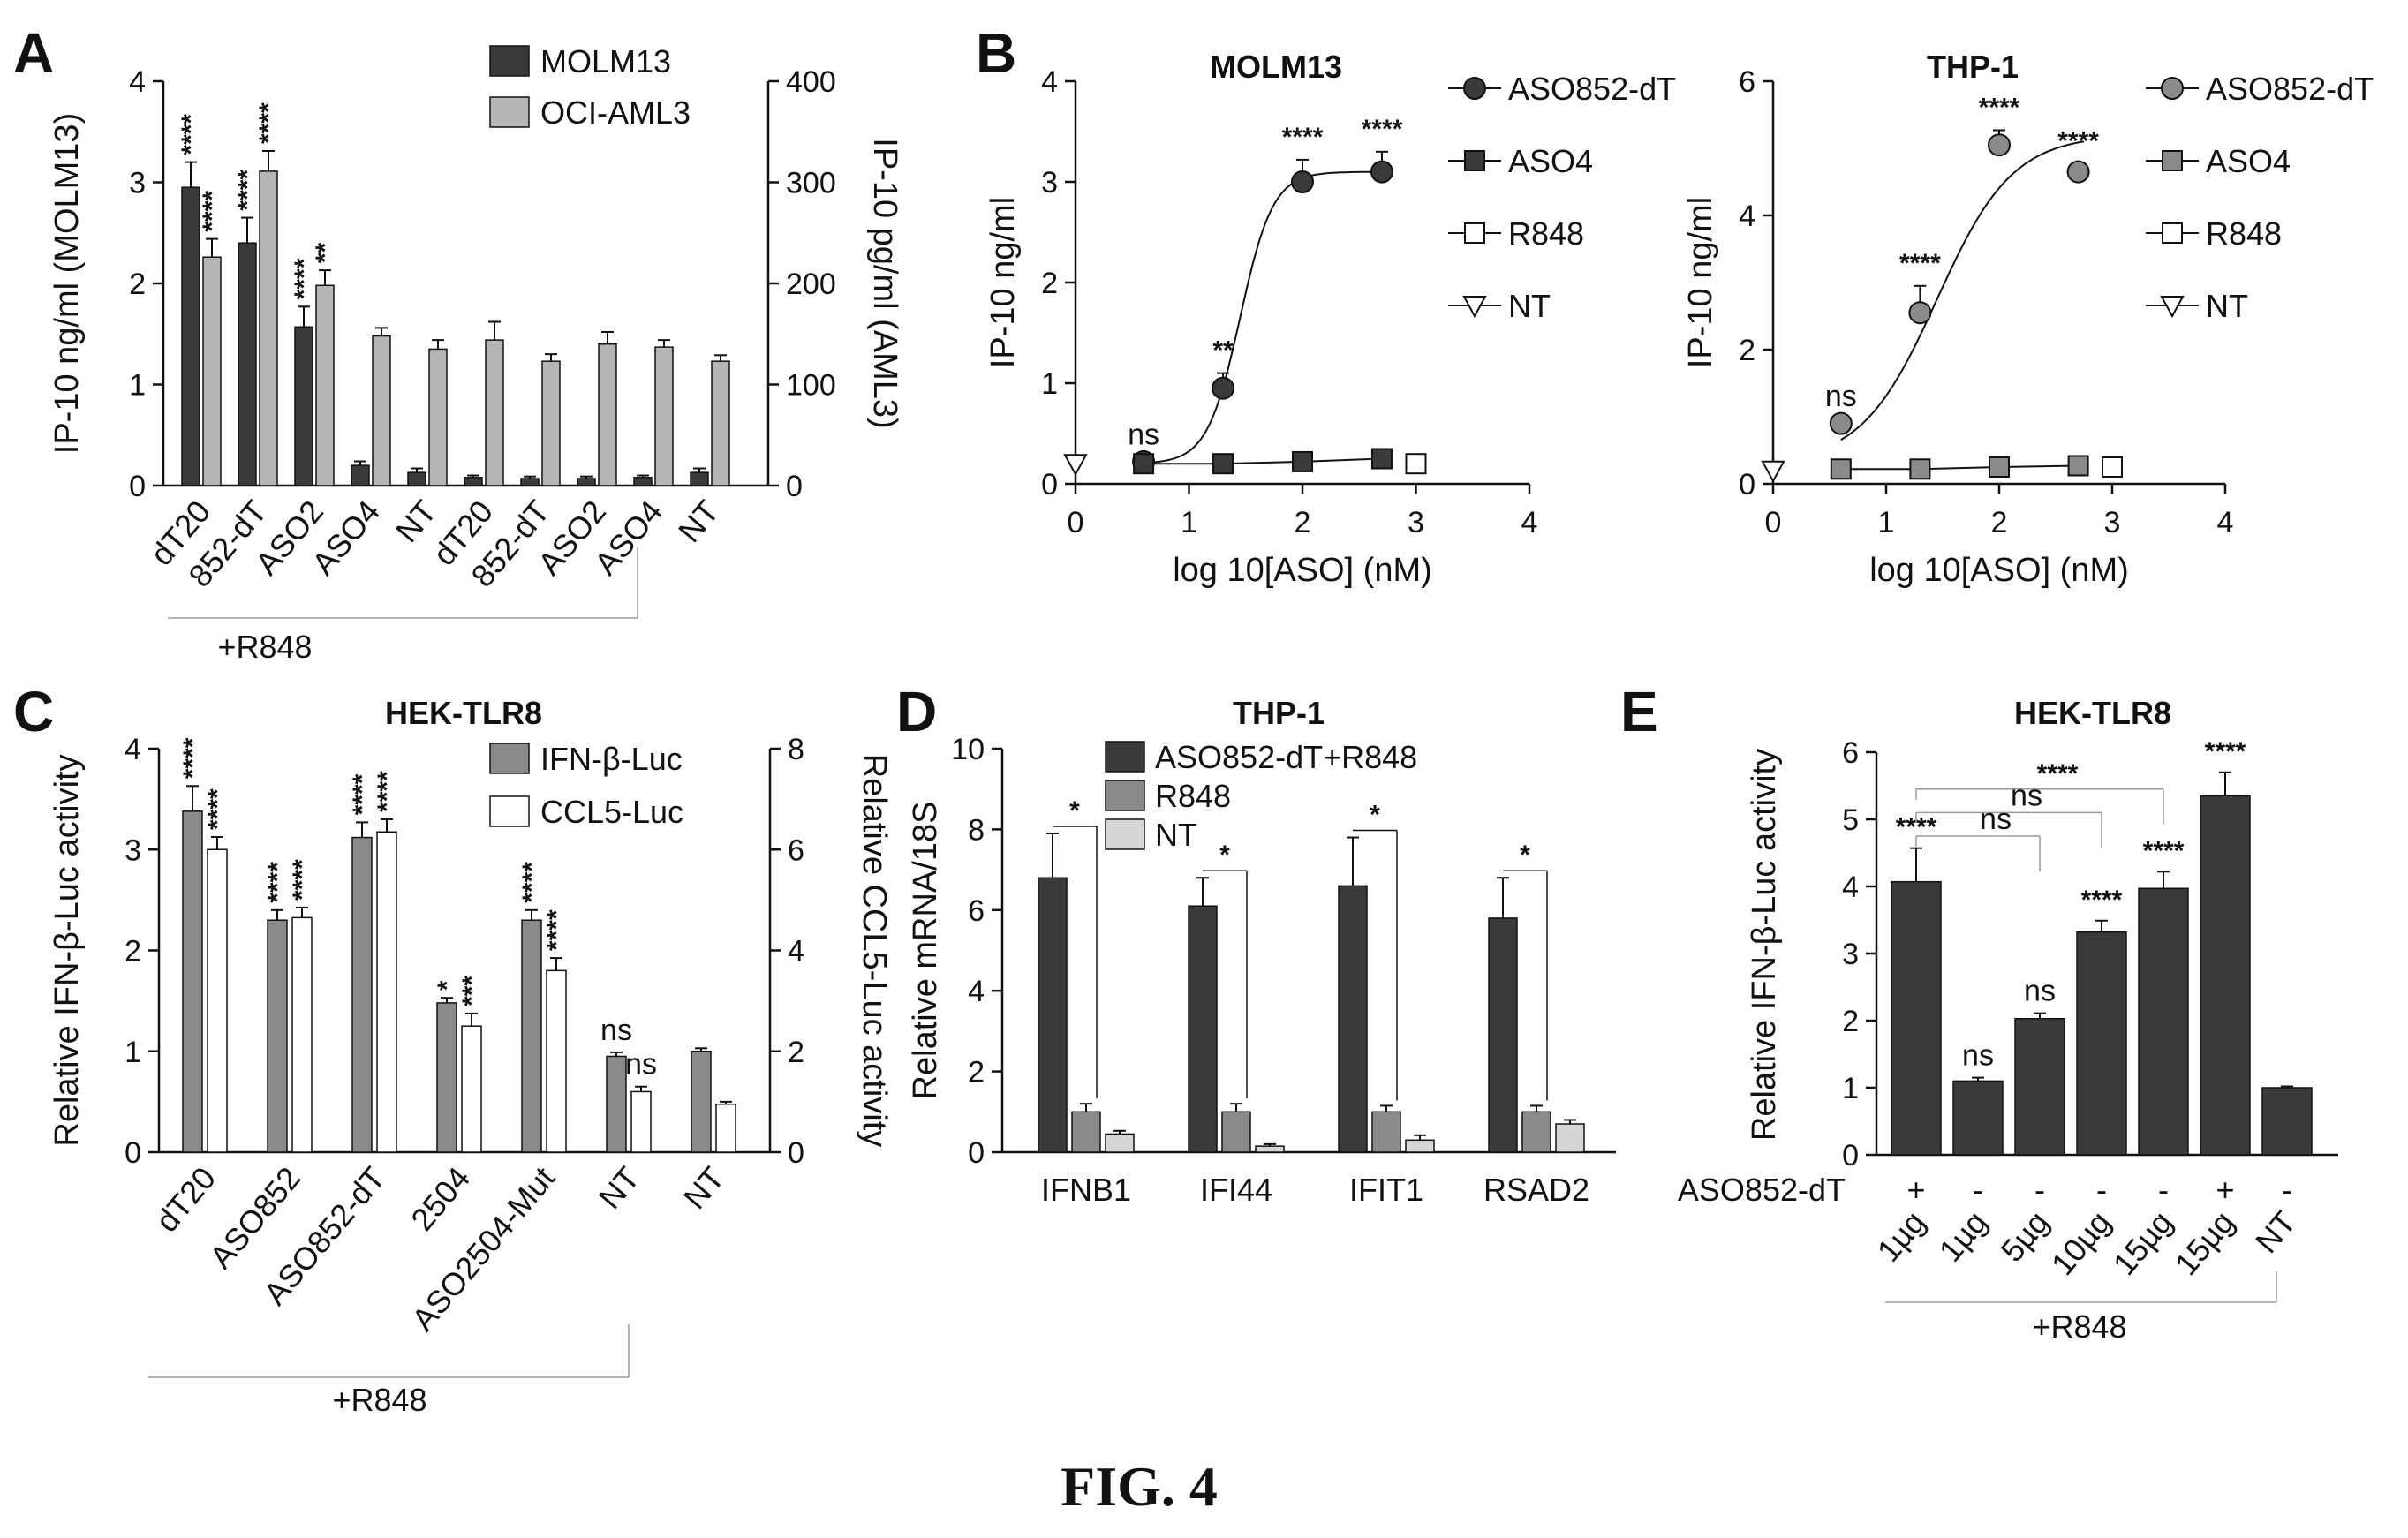  What do you see at coordinates (925, 951) in the screenshot?
I see `d-y-axis-label: Relative mRNA/18S` at bounding box center [925, 951].